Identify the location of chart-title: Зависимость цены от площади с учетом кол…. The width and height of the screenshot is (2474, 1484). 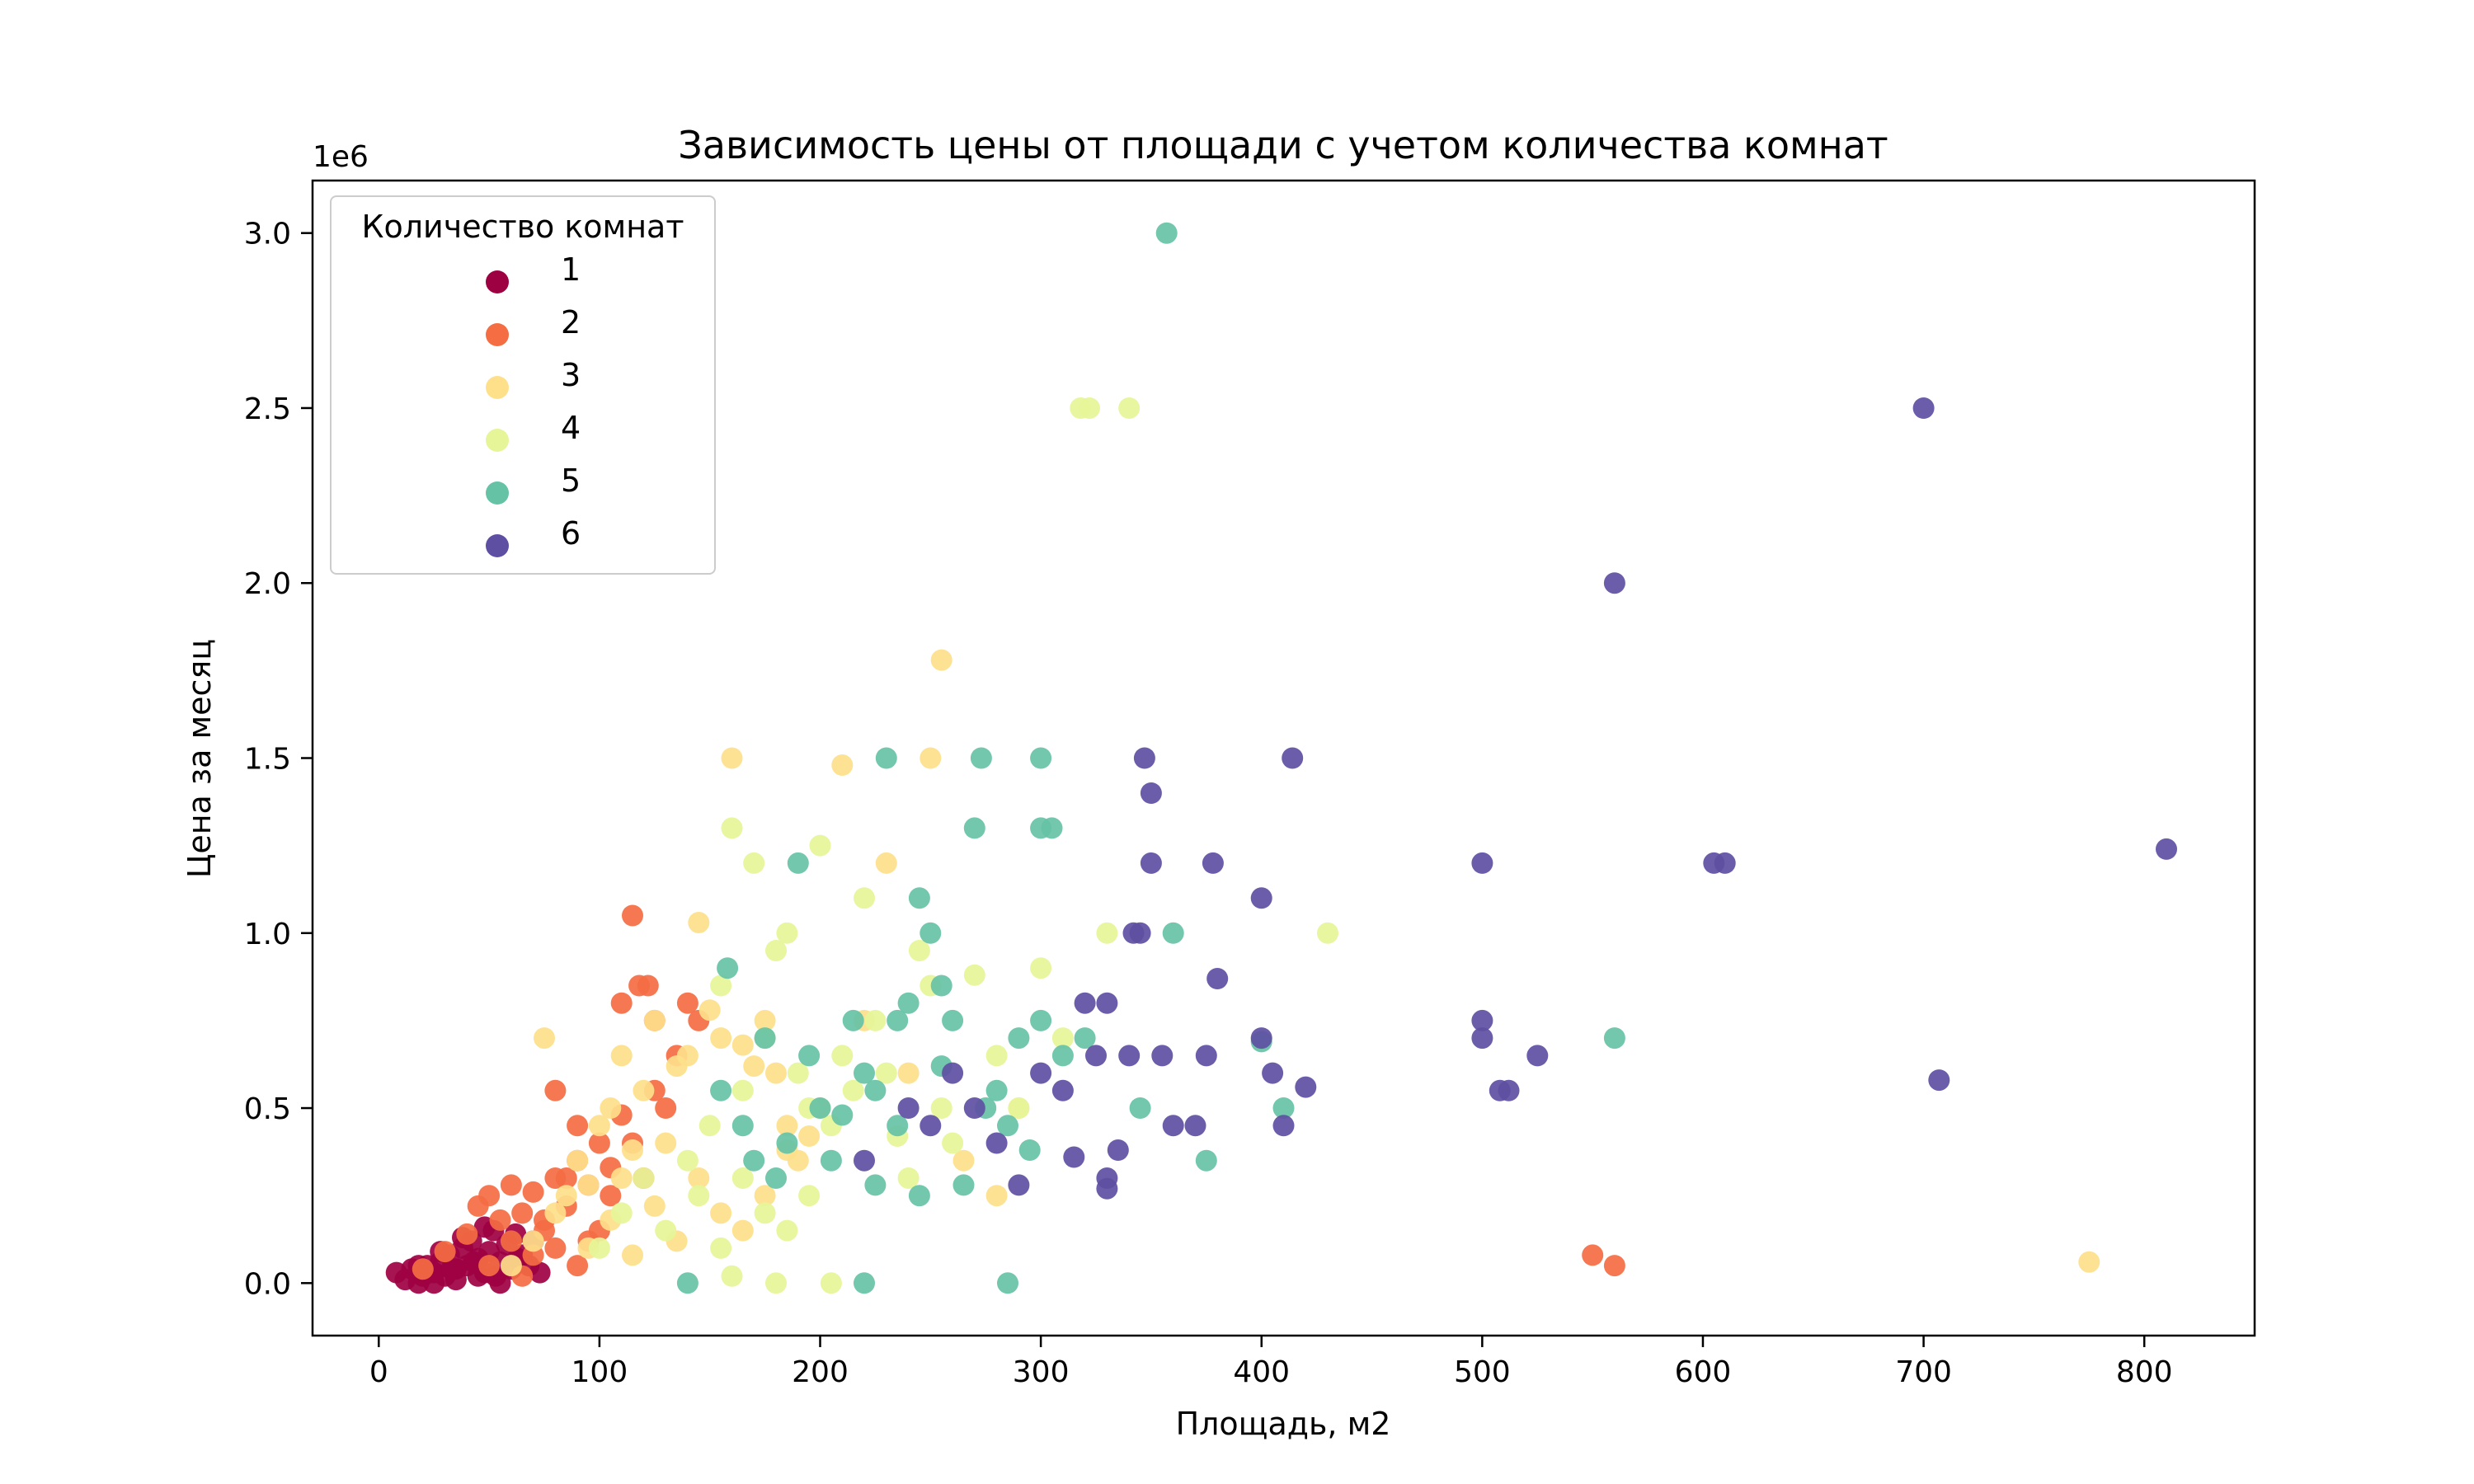
(1283, 145).